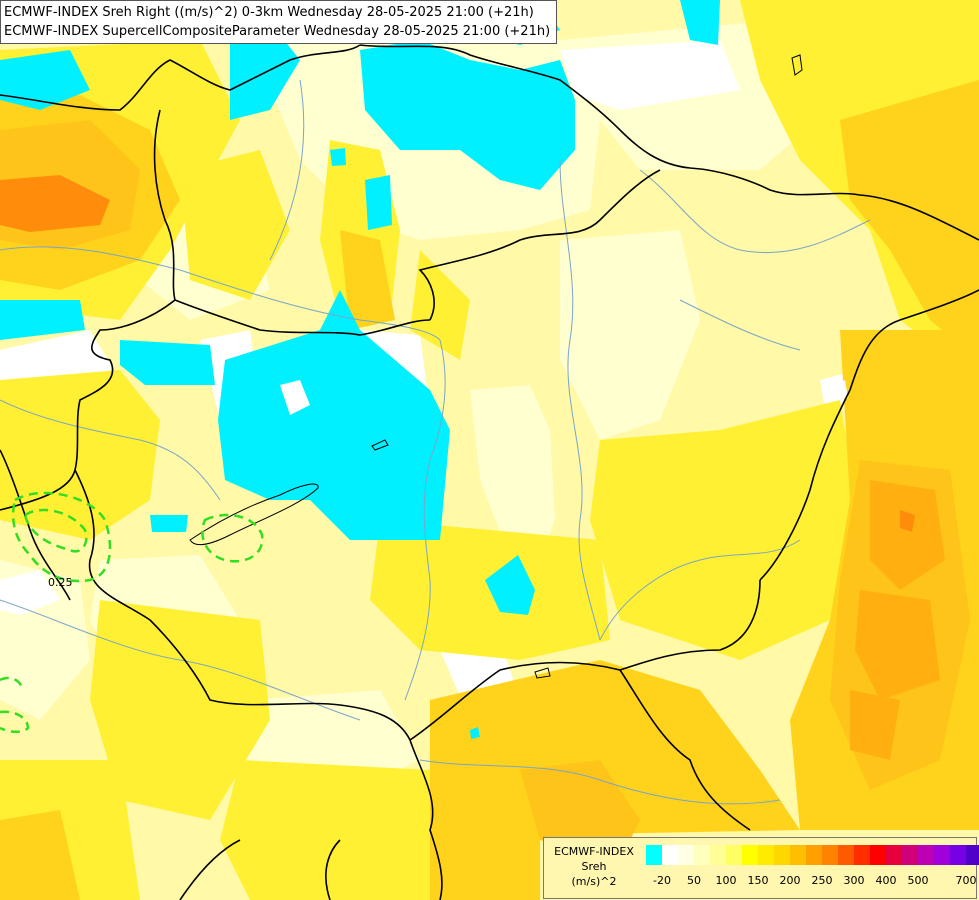 The height and width of the screenshot is (900, 979). I want to click on legend-tick: 50, so click(694, 880).